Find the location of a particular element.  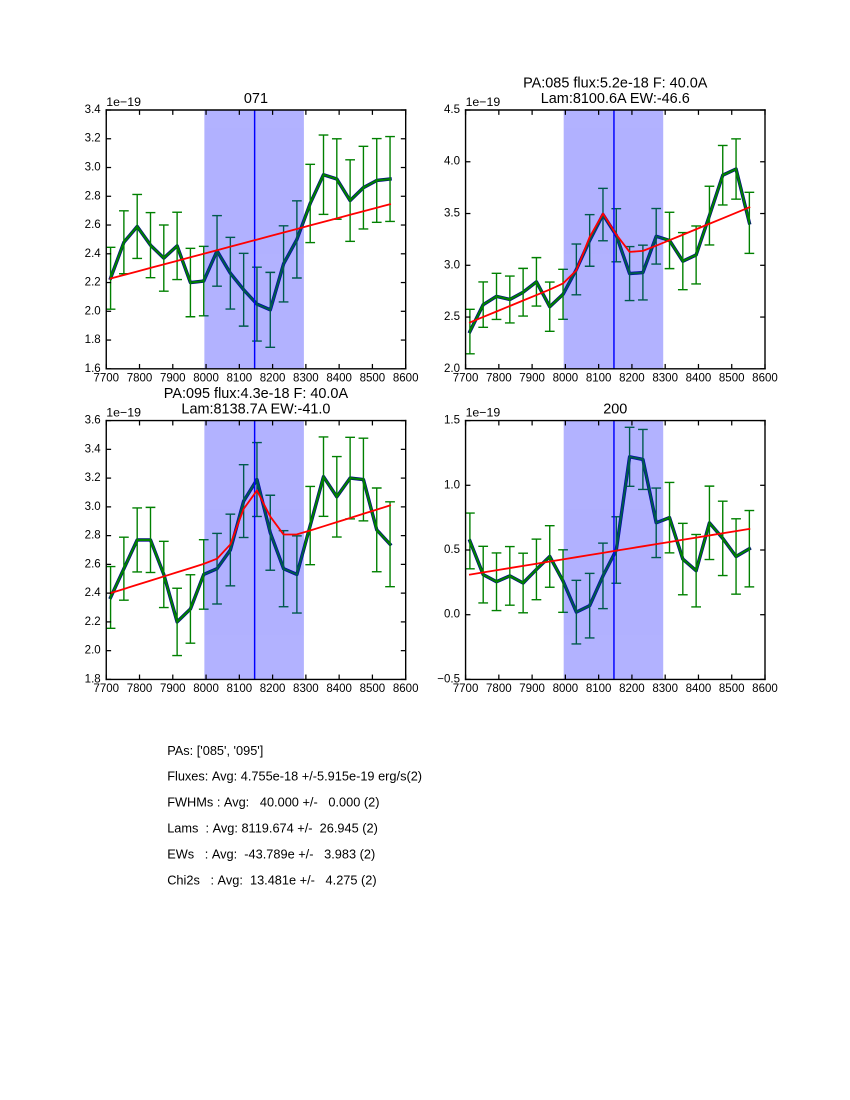

svg-text: 1.6 is located at coordinates (93, 369).